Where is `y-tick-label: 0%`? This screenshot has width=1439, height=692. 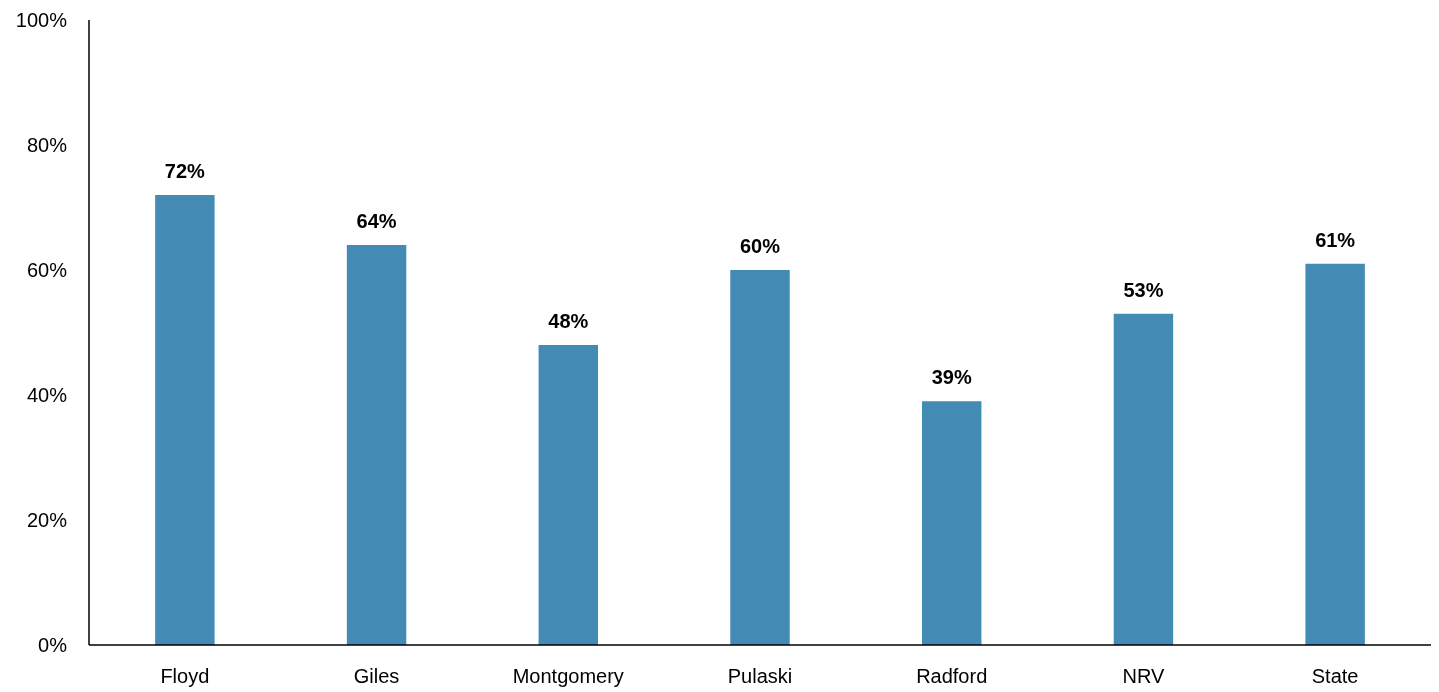
y-tick-label: 0% is located at coordinates (53, 645).